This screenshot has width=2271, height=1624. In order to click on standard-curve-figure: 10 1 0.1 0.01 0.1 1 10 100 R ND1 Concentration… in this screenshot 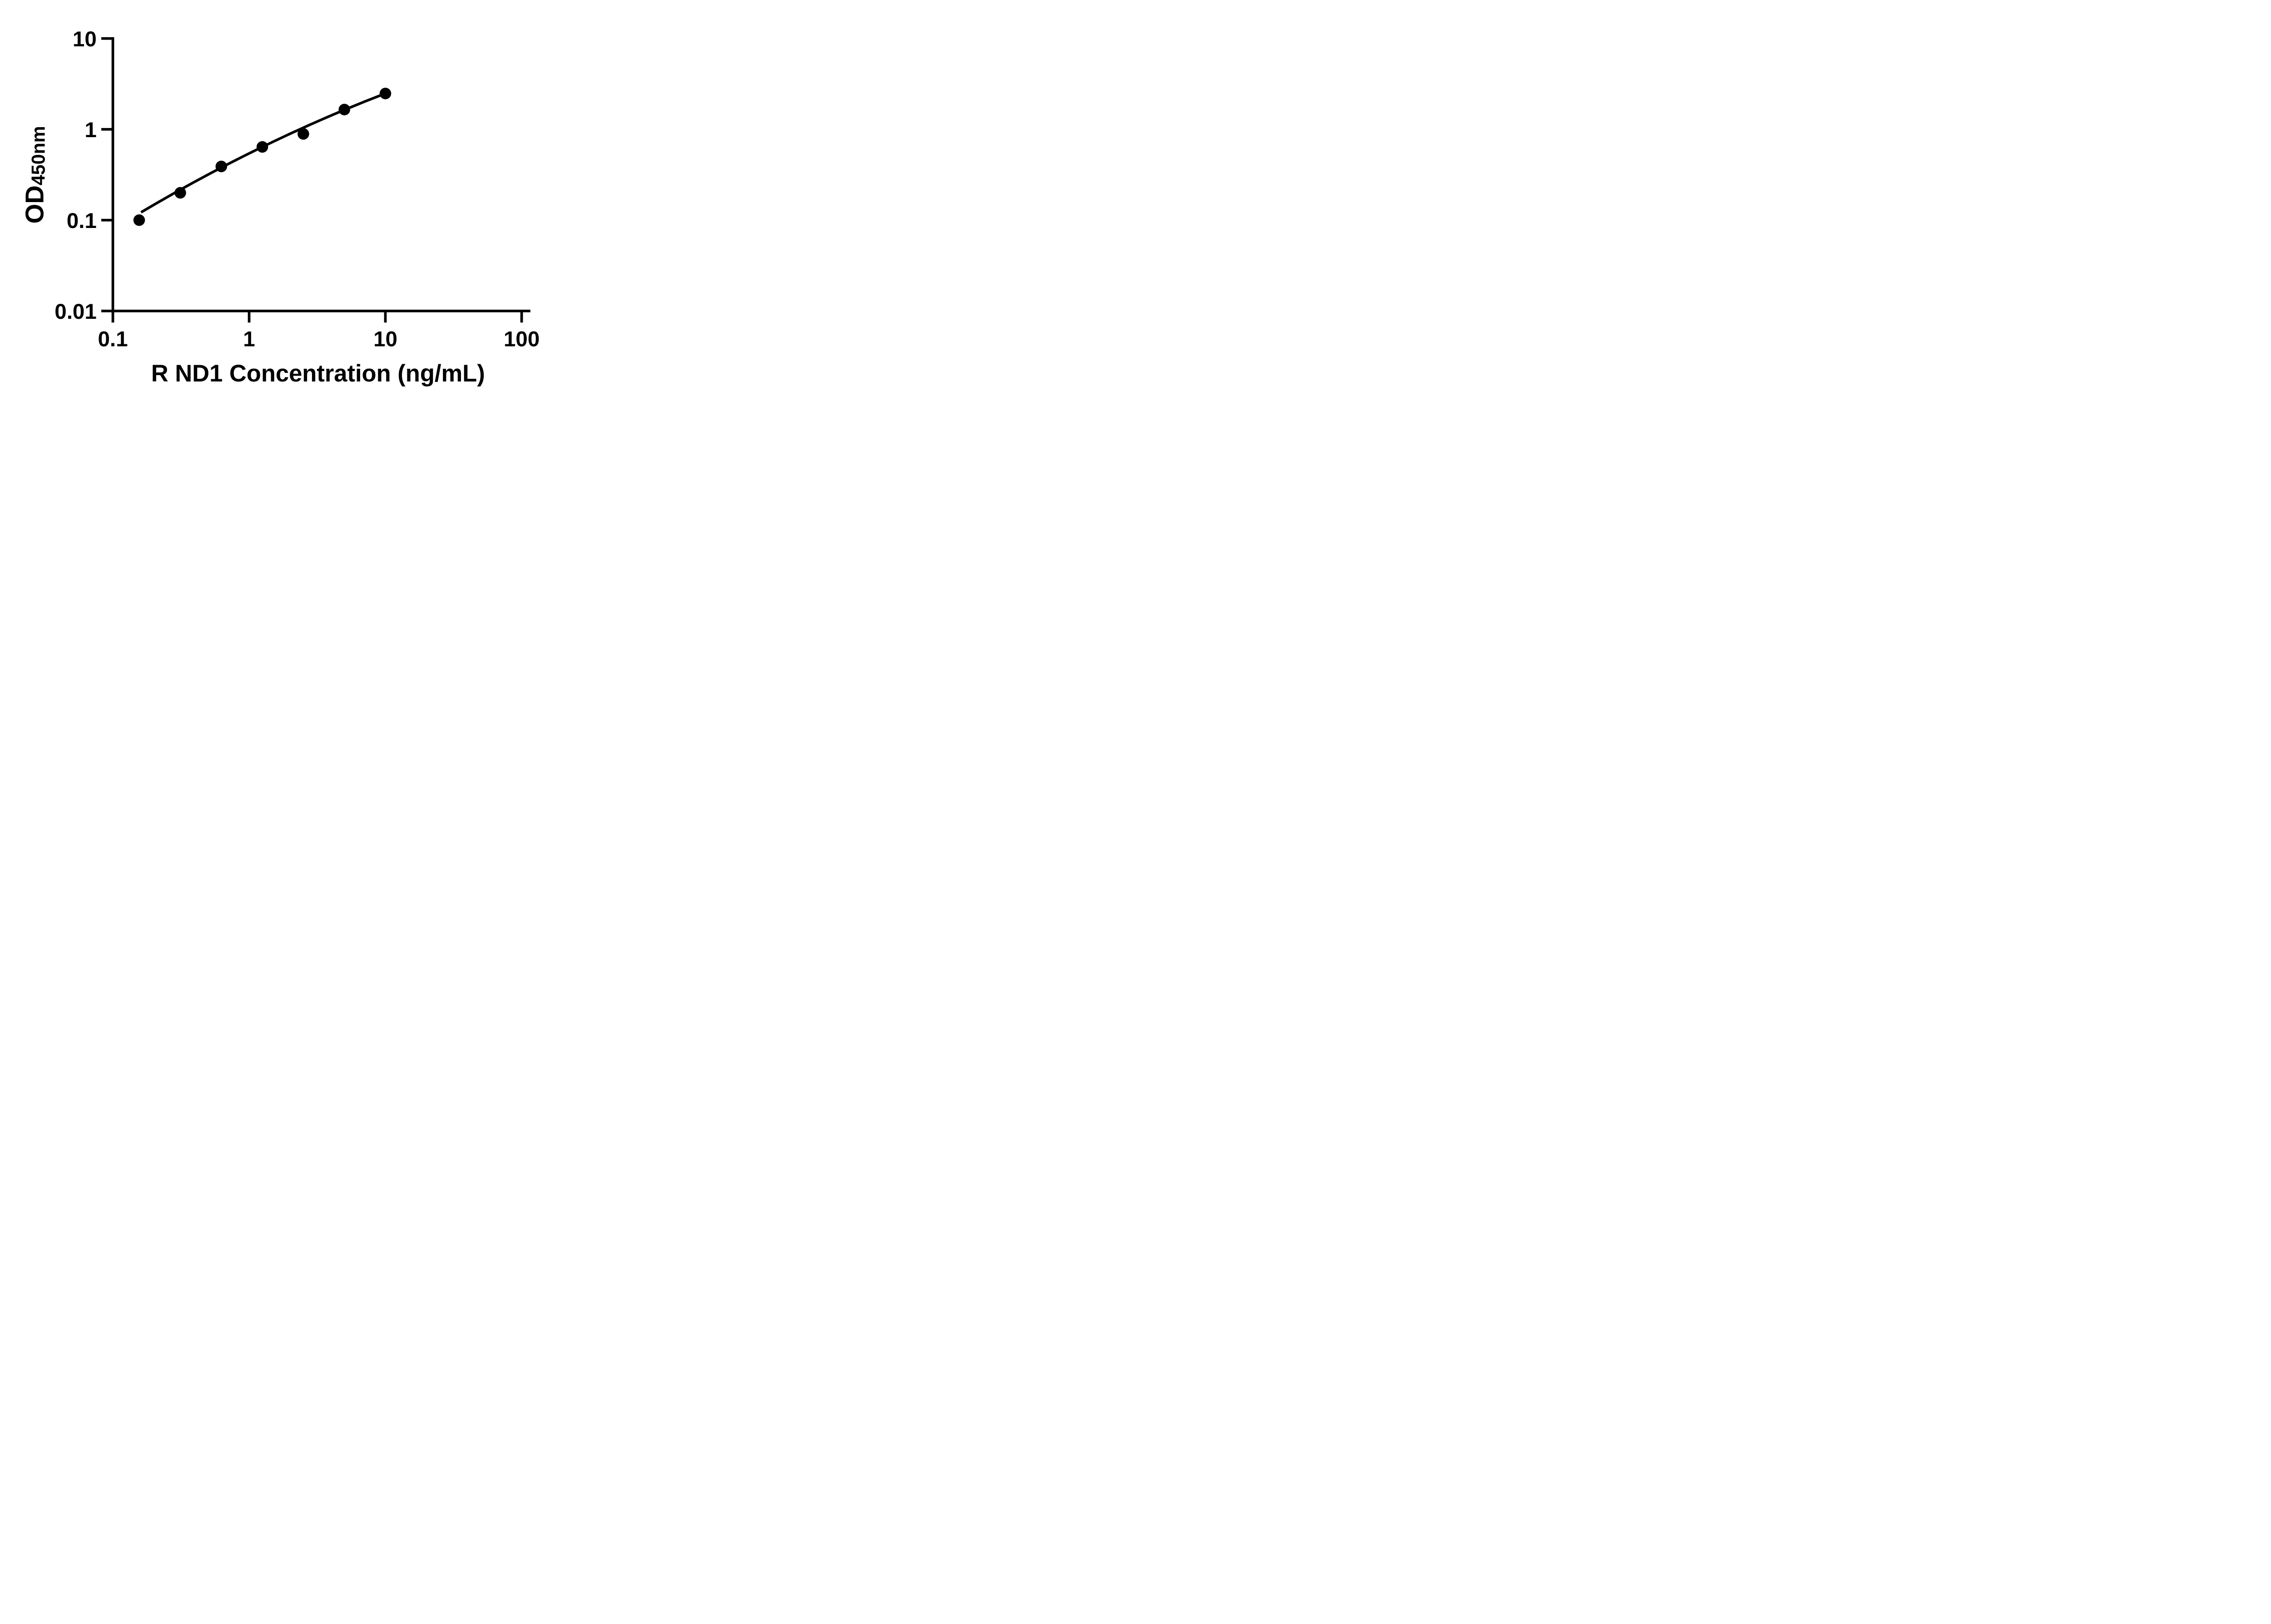, I will do `click(292, 203)`.